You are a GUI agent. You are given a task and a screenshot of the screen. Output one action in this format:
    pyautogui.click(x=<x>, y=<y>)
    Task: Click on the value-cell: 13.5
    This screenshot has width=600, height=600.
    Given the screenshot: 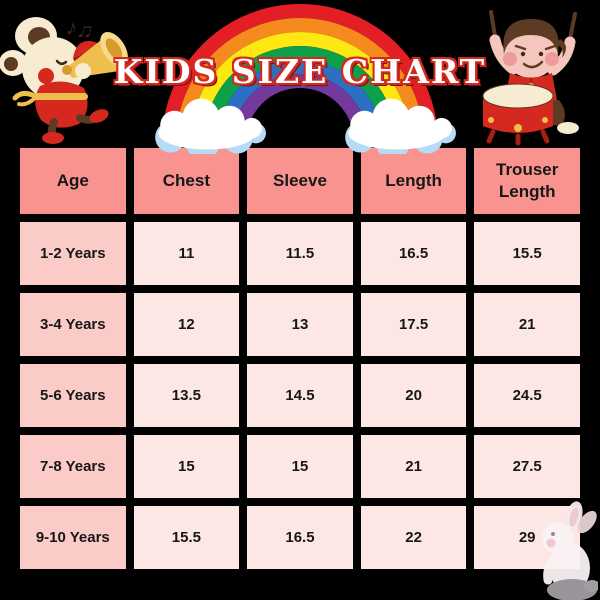 What is the action you would take?
    pyautogui.click(x=186, y=395)
    